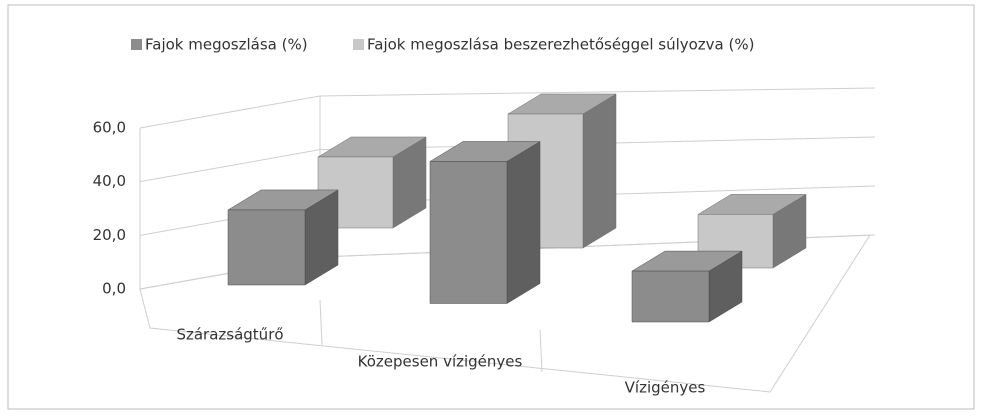 Image resolution: width=981 pixels, height=417 pixels. What do you see at coordinates (229, 335) in the screenshot?
I see `x-tick-label: Szárazságtűrő` at bounding box center [229, 335].